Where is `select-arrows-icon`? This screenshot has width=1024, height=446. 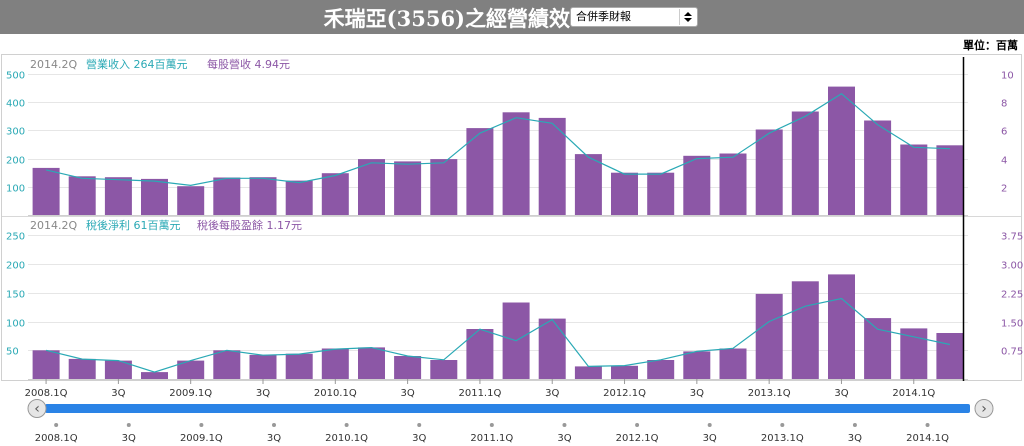
select-arrows-icon is located at coordinates (686, 17).